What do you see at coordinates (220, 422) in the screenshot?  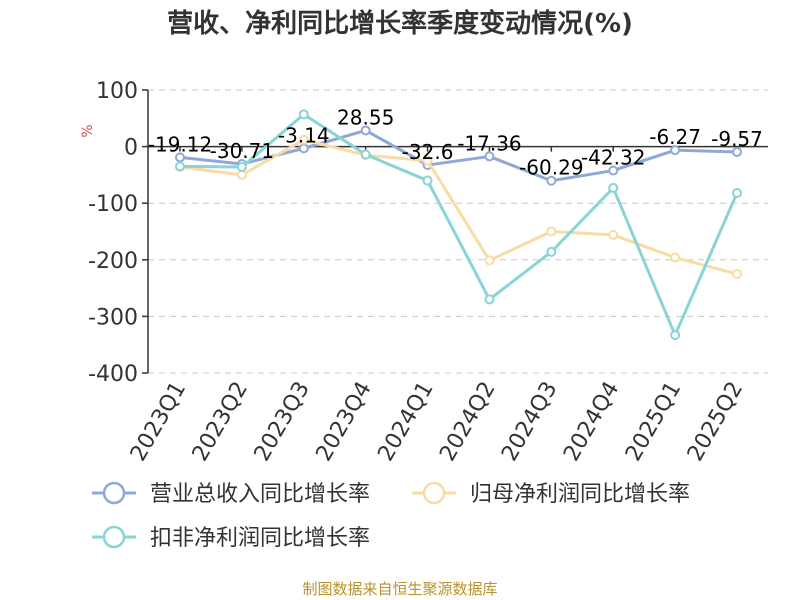 I see `x-tick-label: 2023Q2` at bounding box center [220, 422].